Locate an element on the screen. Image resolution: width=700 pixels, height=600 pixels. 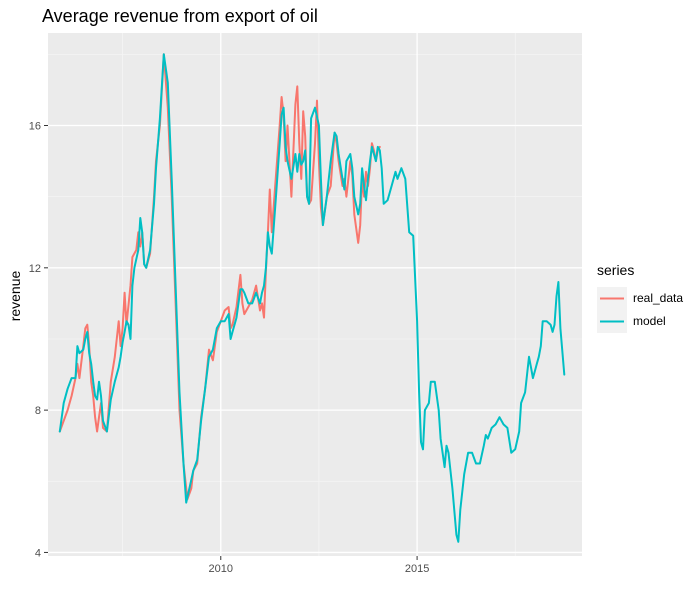
legend-label: real_data is located at coordinates (658, 298).